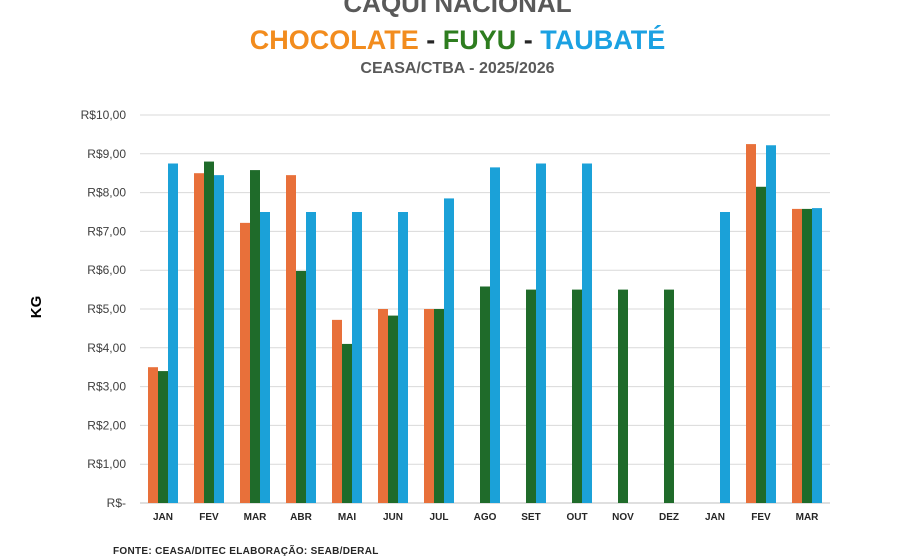  I want to click on y-tick-label: R$4,00, so click(106, 348).